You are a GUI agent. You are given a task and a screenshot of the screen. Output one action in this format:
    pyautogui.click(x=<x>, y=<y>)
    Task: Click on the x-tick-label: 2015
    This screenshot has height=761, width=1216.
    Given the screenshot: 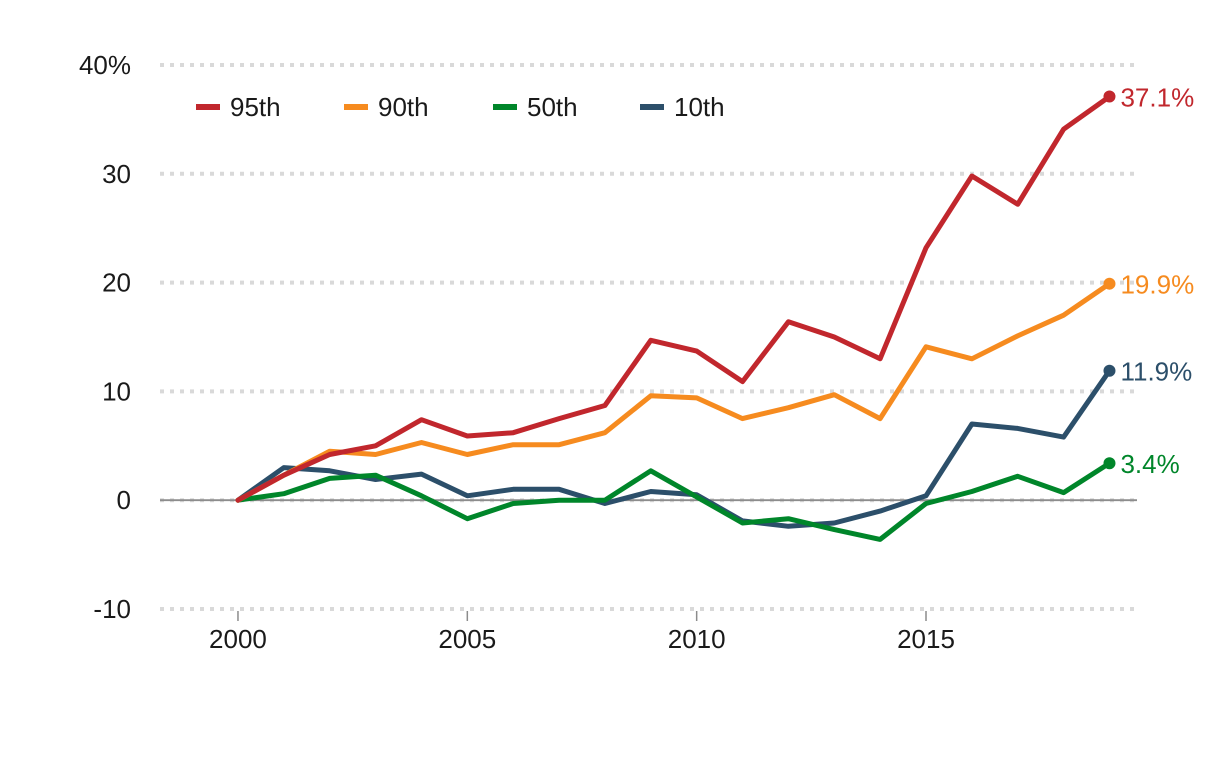 What is the action you would take?
    pyautogui.click(x=926, y=639)
    